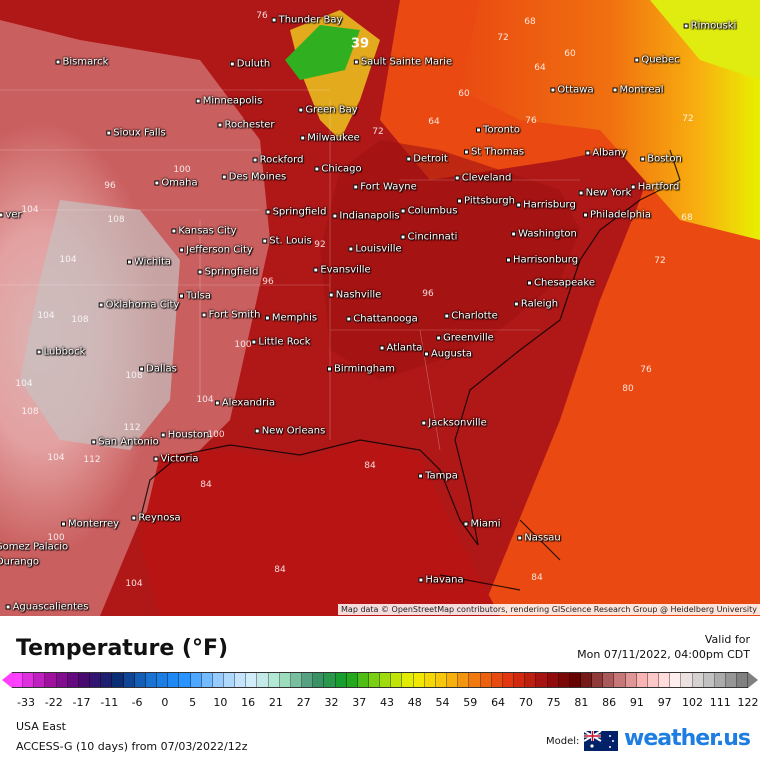 This screenshot has height=760, width=760. Describe the element at coordinates (193, 702) in the screenshot. I see `colorbar-tick-label: 5` at that location.